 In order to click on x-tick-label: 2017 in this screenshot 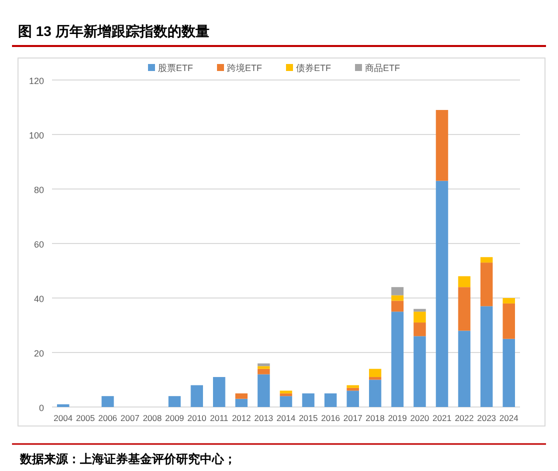, I will do `click(353, 418)`.